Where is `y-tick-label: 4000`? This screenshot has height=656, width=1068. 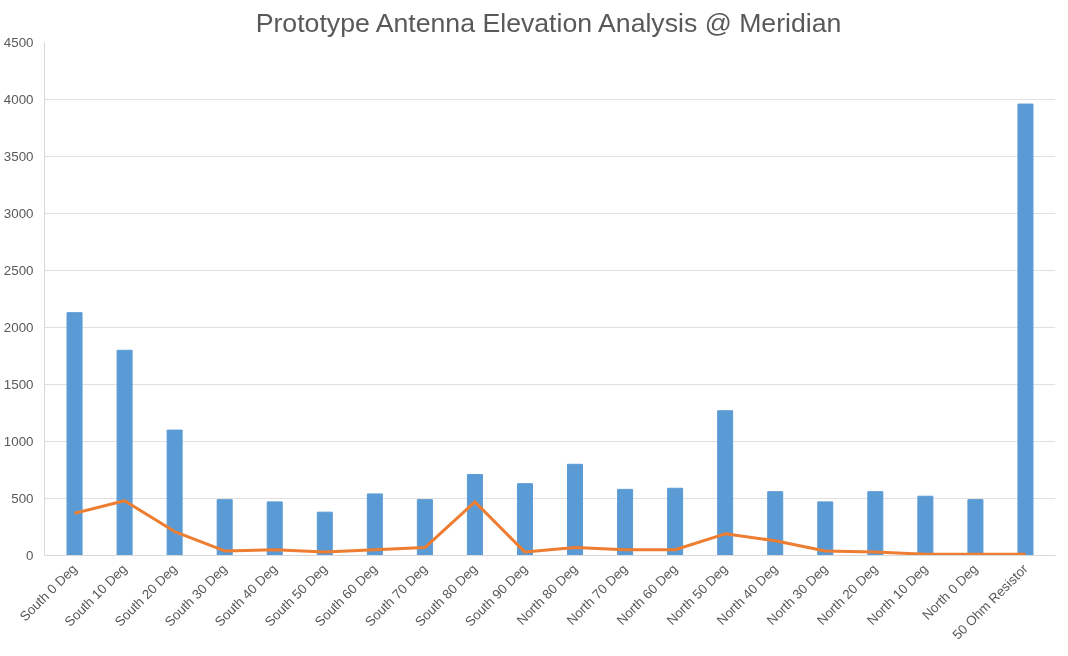 y-tick-label: 4000 is located at coordinates (18, 99).